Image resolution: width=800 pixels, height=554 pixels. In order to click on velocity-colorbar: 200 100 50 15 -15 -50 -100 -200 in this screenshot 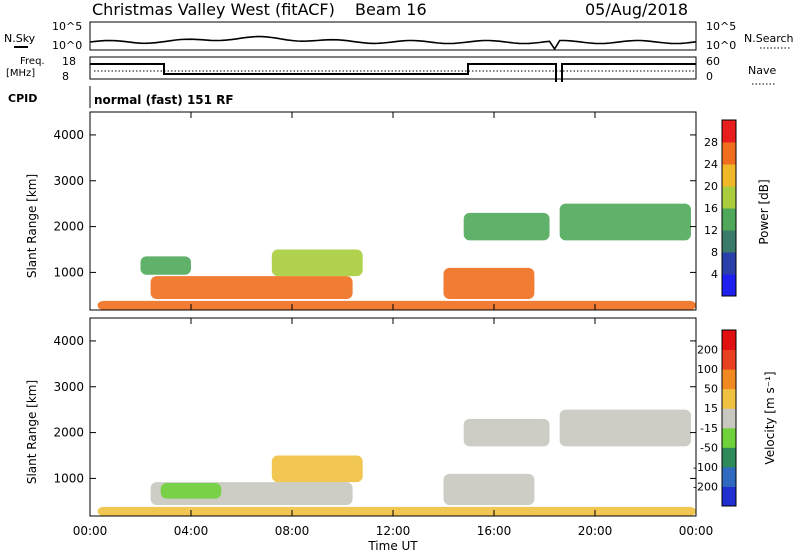, I will do `click(715, 418)`.